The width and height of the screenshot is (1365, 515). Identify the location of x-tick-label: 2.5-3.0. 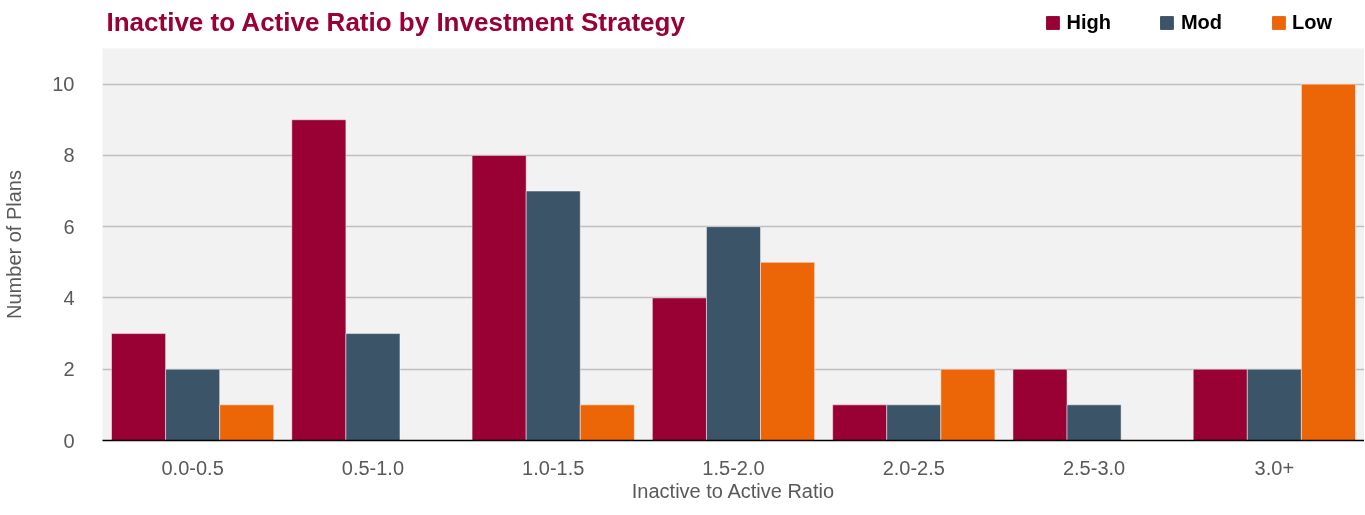
(1094, 467).